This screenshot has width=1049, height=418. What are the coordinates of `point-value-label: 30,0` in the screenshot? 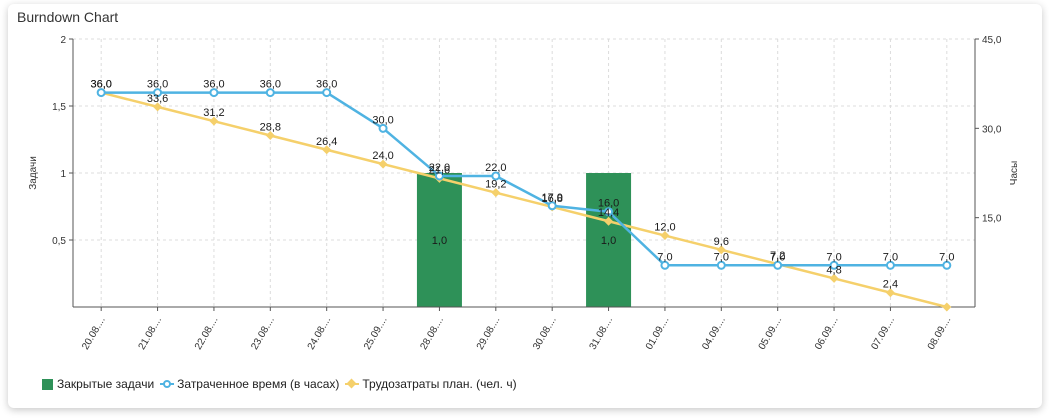 It's located at (382, 120).